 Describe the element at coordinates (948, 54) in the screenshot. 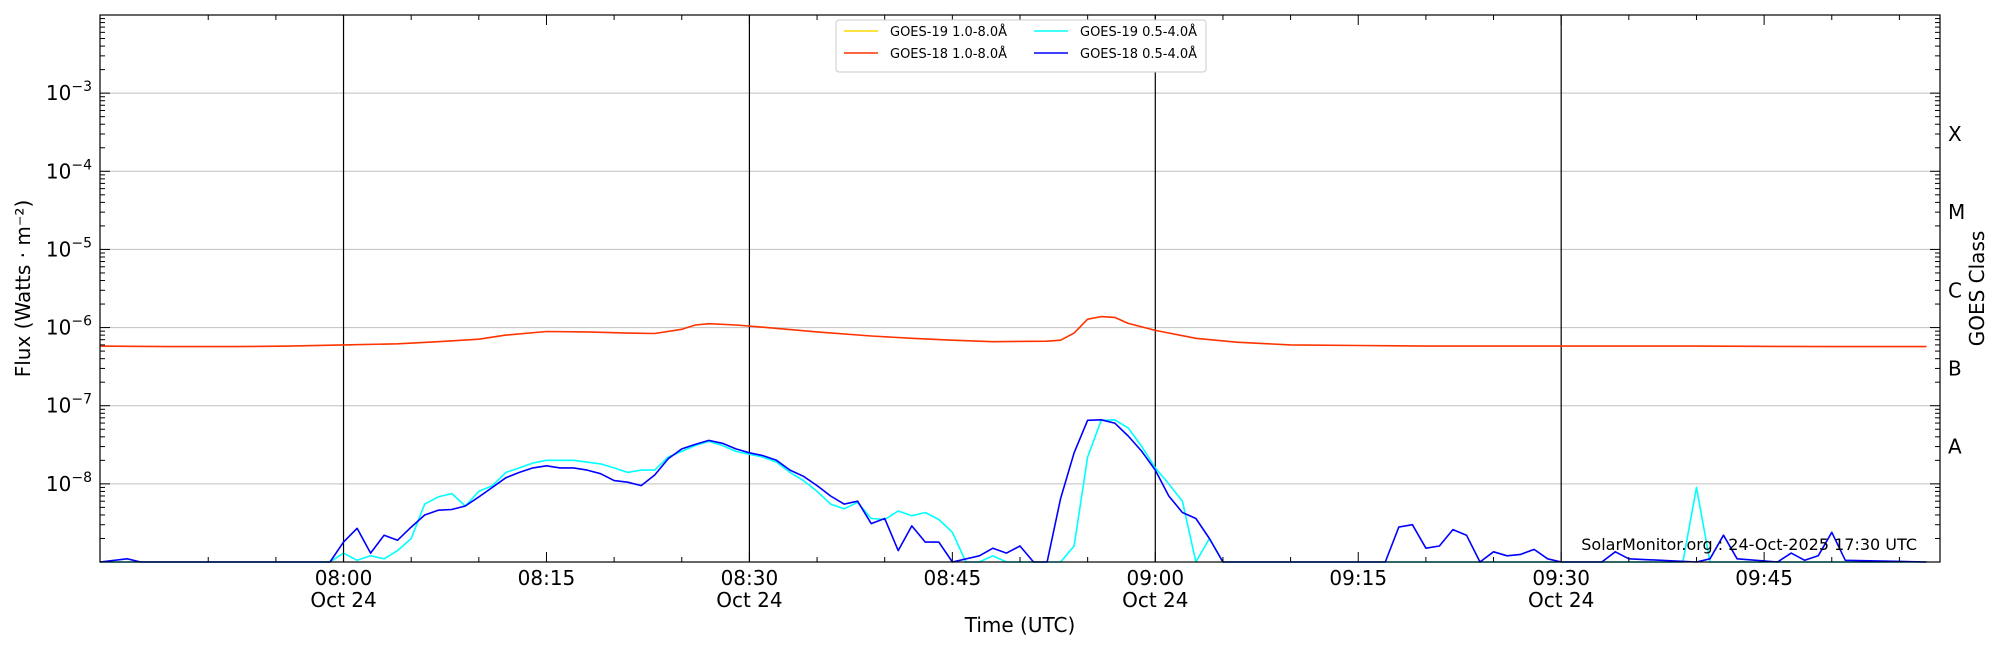

I see `legend-label: GOES-18 1.0-8.0Å` at that location.